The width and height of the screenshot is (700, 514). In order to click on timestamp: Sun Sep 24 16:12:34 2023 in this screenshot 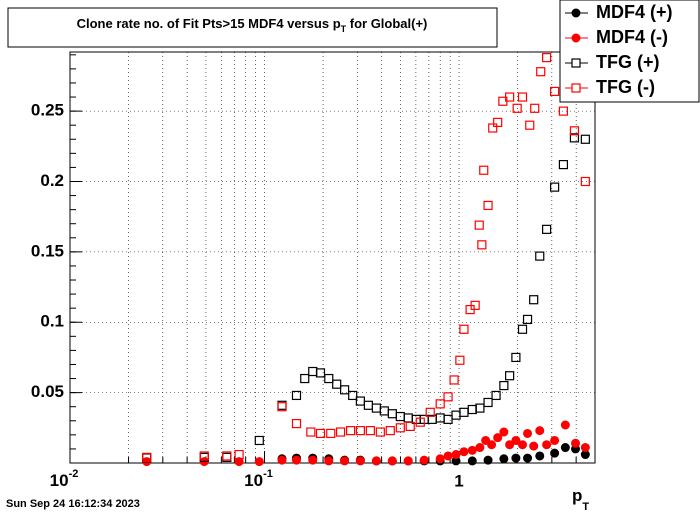, I will do `click(73, 504)`.